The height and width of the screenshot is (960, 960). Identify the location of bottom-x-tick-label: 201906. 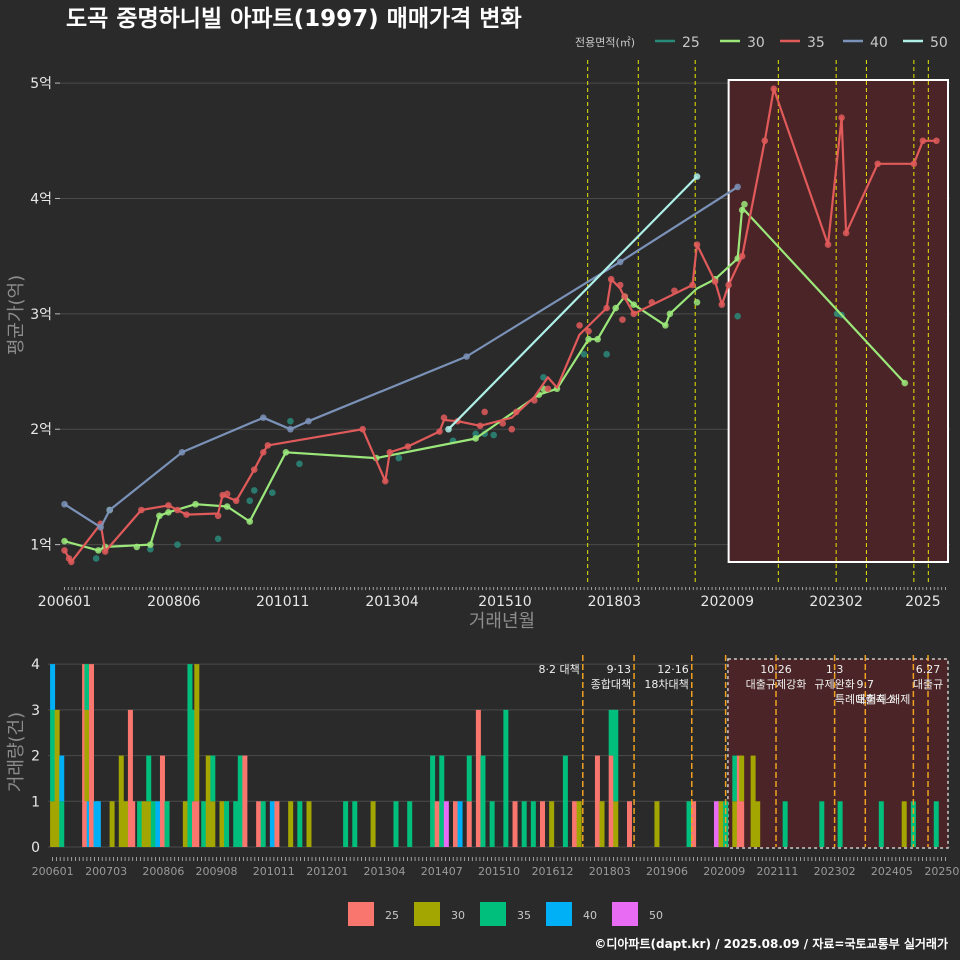
(667, 871).